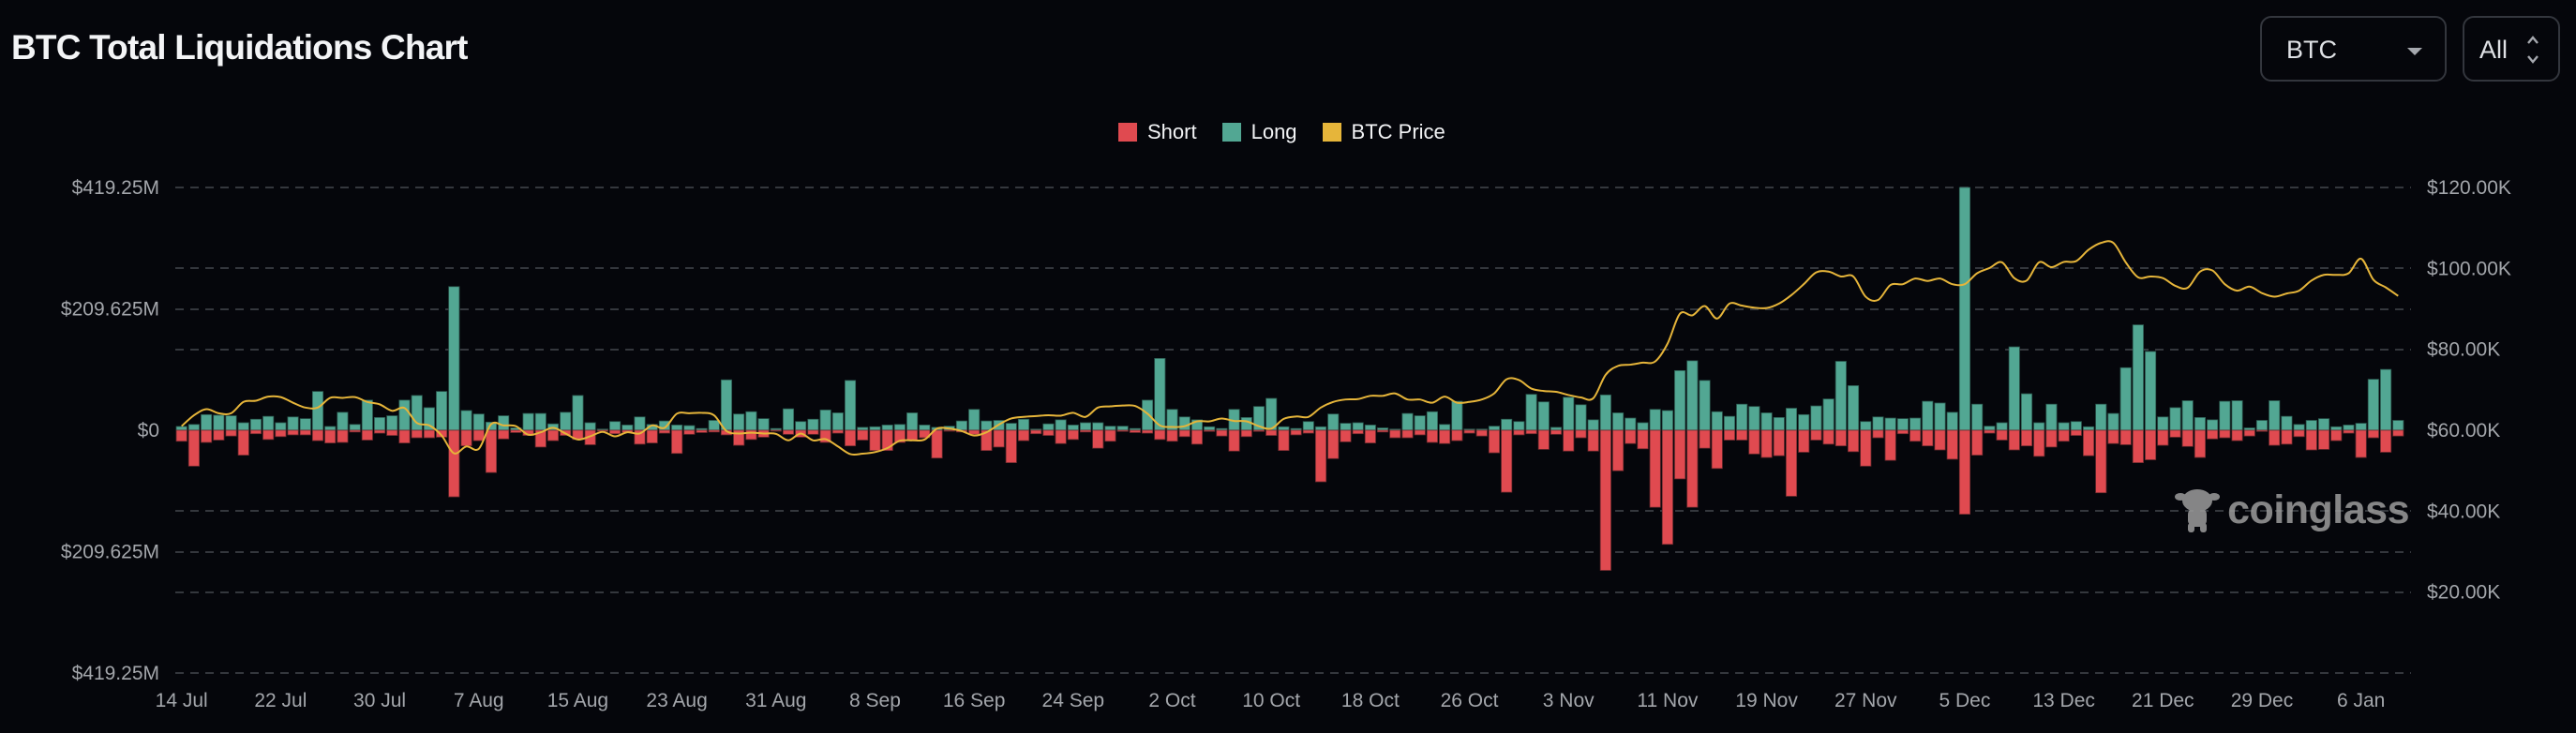  I want to click on right-axis-tick-label: $100.00K, so click(2469, 268).